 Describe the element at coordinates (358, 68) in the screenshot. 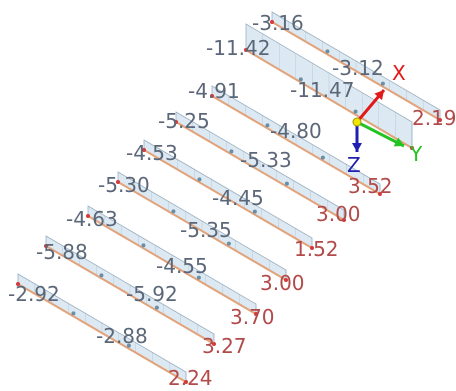

I see `member-m1-mid-value: -3.12` at that location.